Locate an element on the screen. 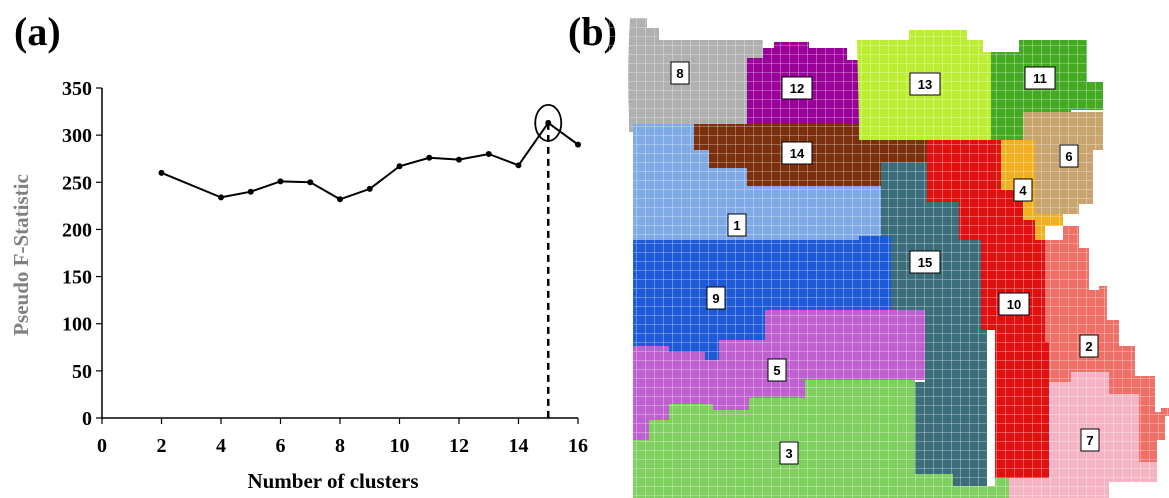  svg-text: 2 is located at coordinates (1088, 346).